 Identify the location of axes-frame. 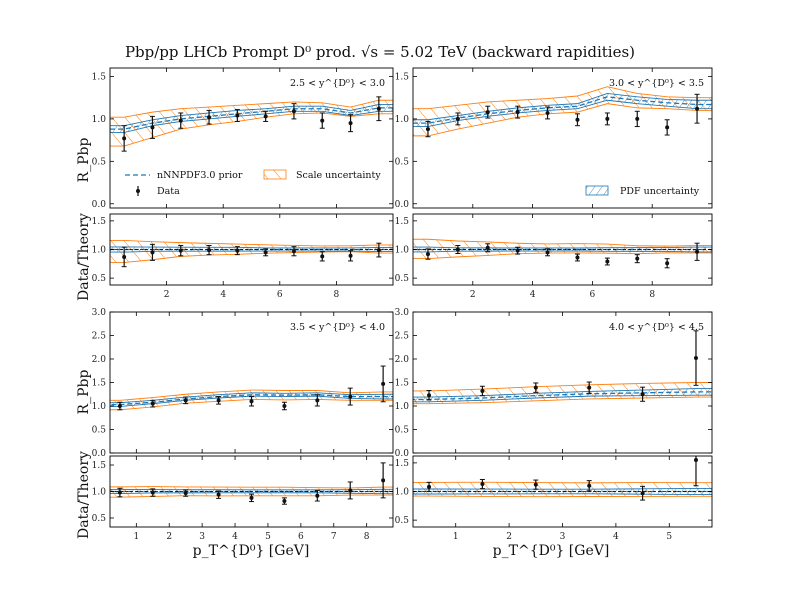
(562, 382).